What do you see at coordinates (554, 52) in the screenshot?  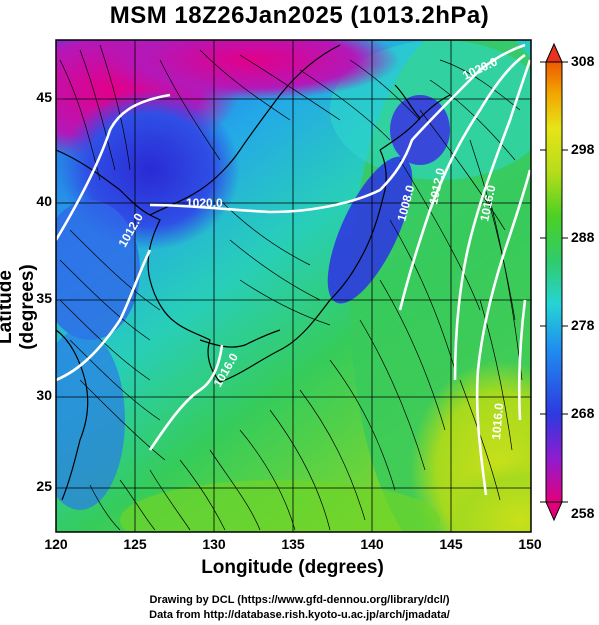 I see `colorbar-max-triangle` at bounding box center [554, 52].